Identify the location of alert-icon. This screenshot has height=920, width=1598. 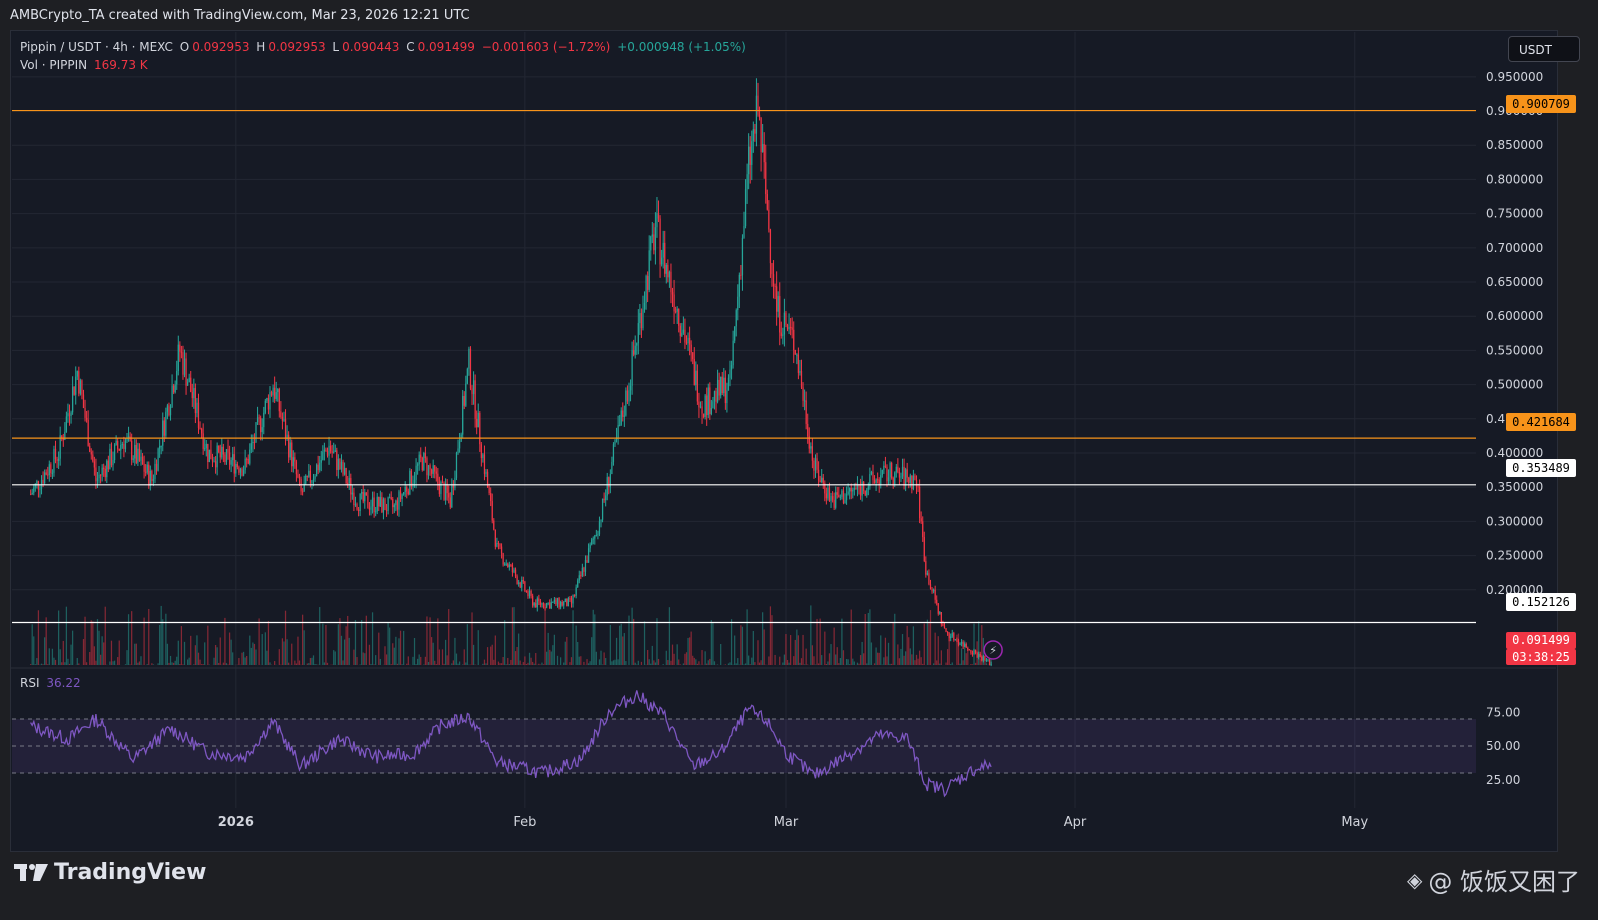
(993, 650).